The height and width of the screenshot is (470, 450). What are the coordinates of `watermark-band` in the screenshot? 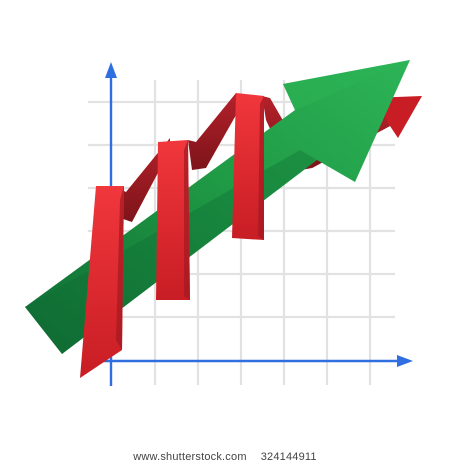 It's located at (225, 457).